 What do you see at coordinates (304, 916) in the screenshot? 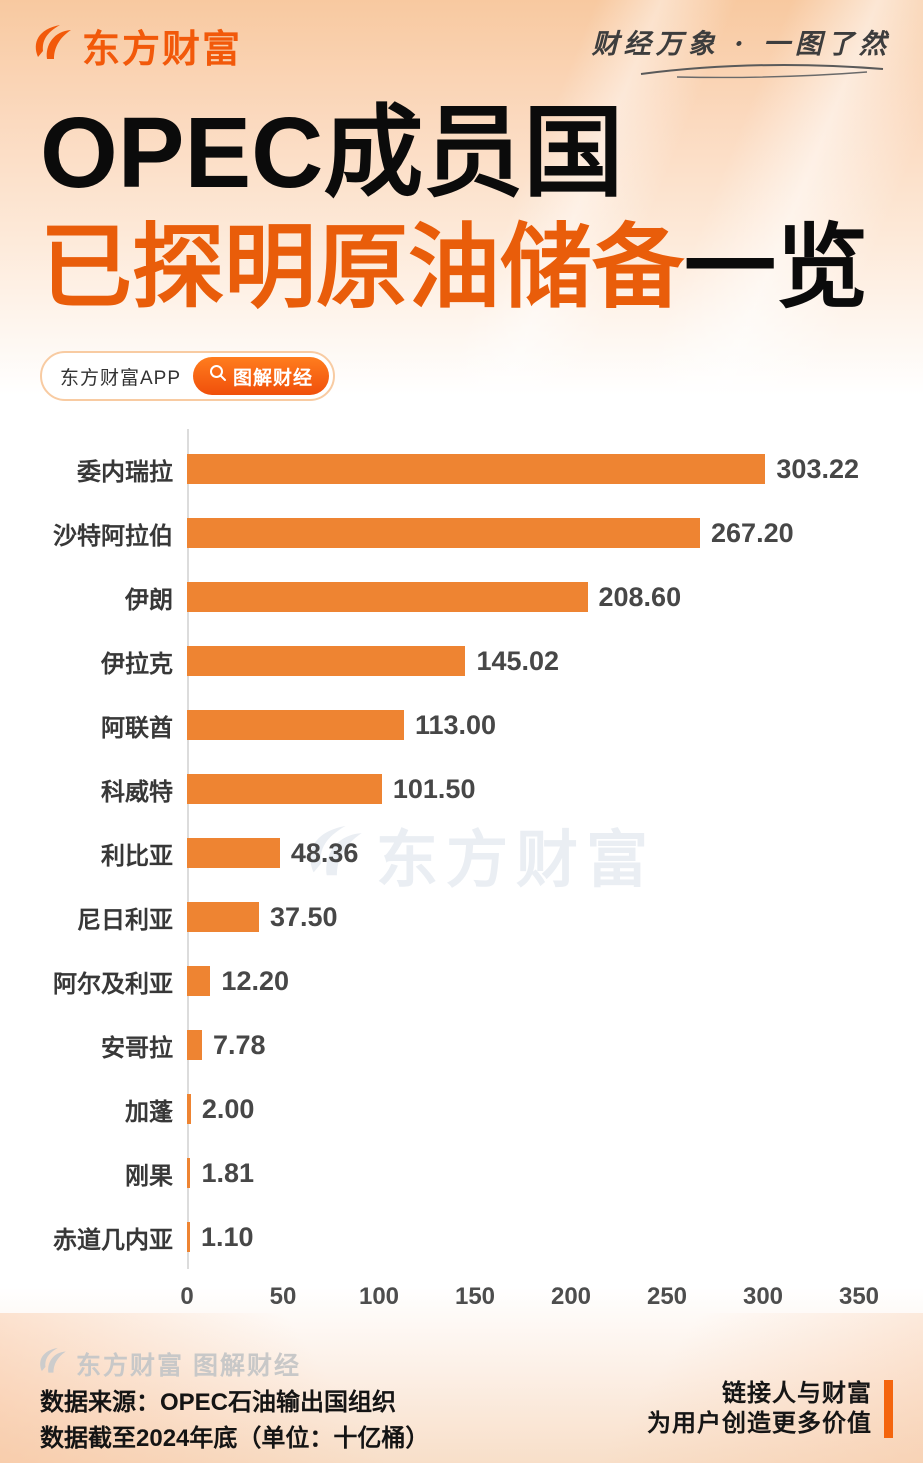
I see `bar-value-label: 37.50` at bounding box center [304, 916].